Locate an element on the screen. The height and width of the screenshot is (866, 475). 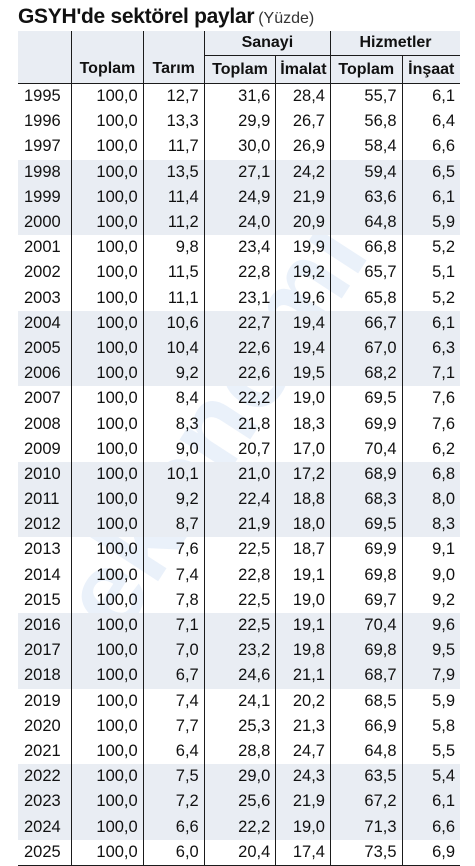
sanayi-toplam-cell: 21,8 is located at coordinates (239, 424).